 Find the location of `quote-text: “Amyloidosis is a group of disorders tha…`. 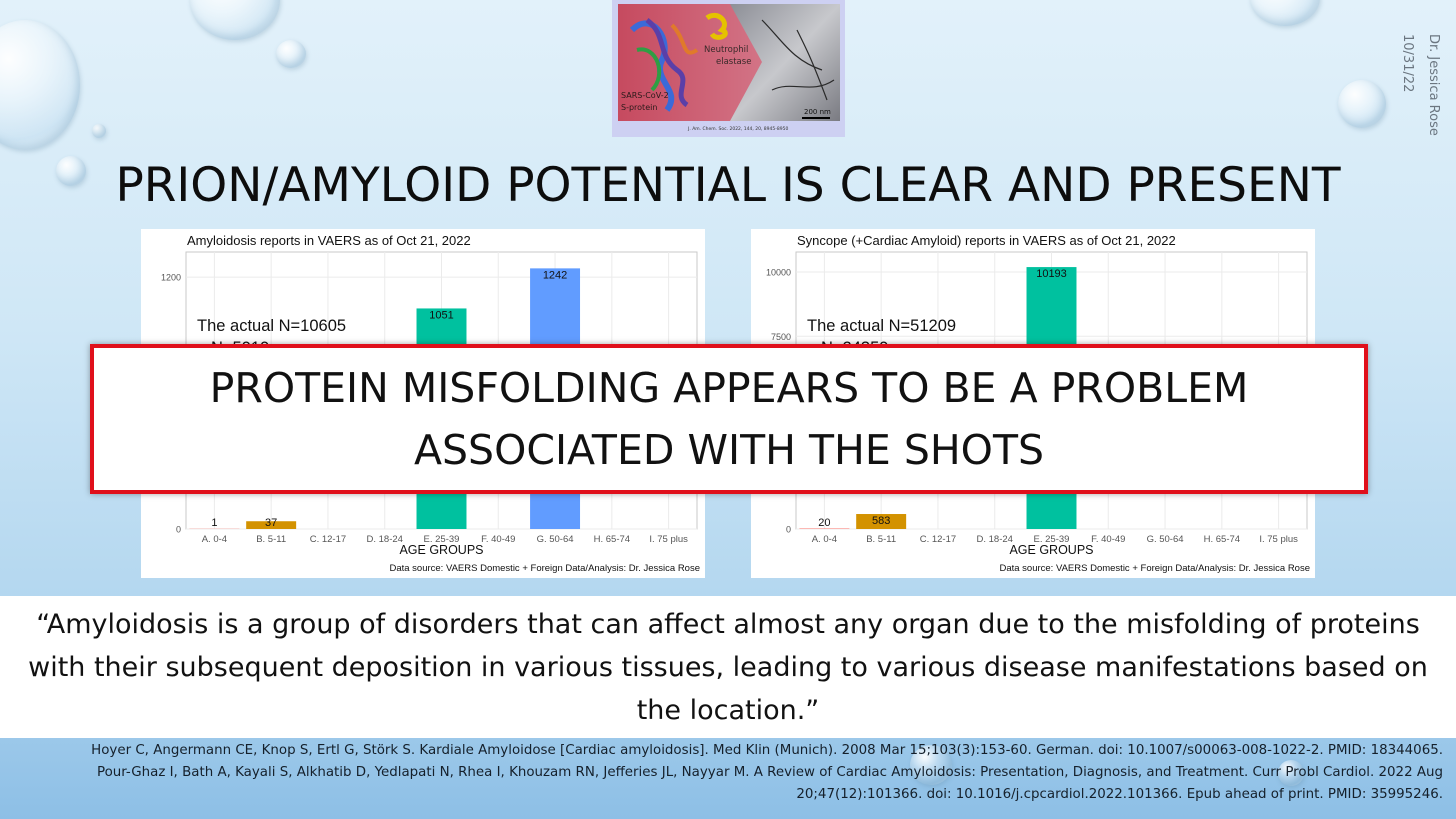

quote-text: “Amyloidosis is a group of disorders tha… is located at coordinates (728, 667).